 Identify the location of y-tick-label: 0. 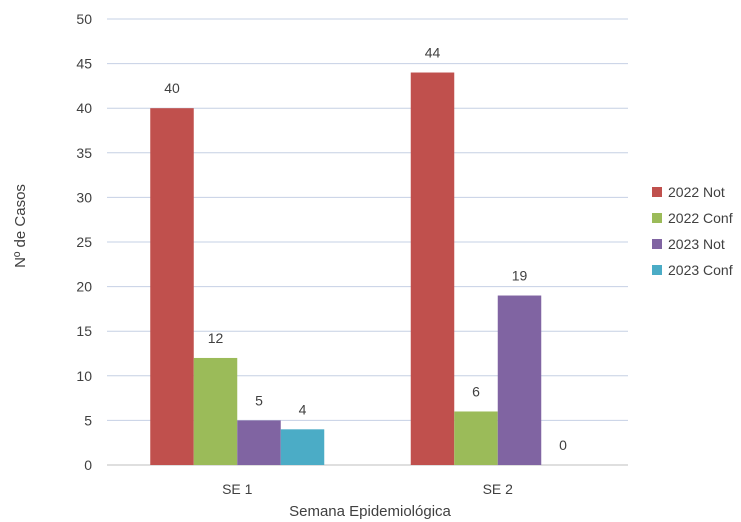
(88, 465).